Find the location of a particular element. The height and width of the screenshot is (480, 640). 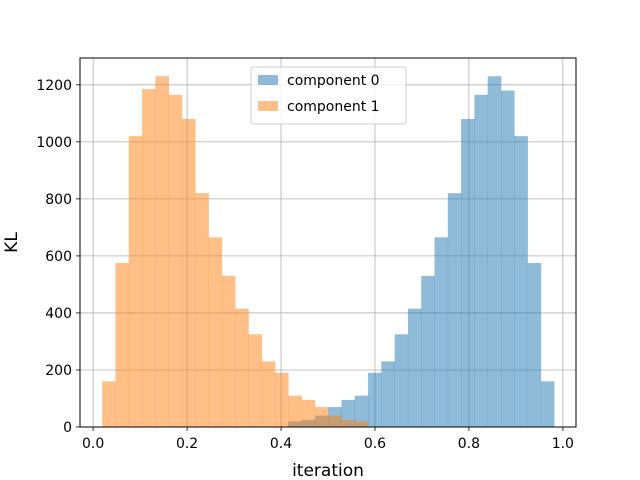

x-axis-label: iteration is located at coordinates (328, 470).